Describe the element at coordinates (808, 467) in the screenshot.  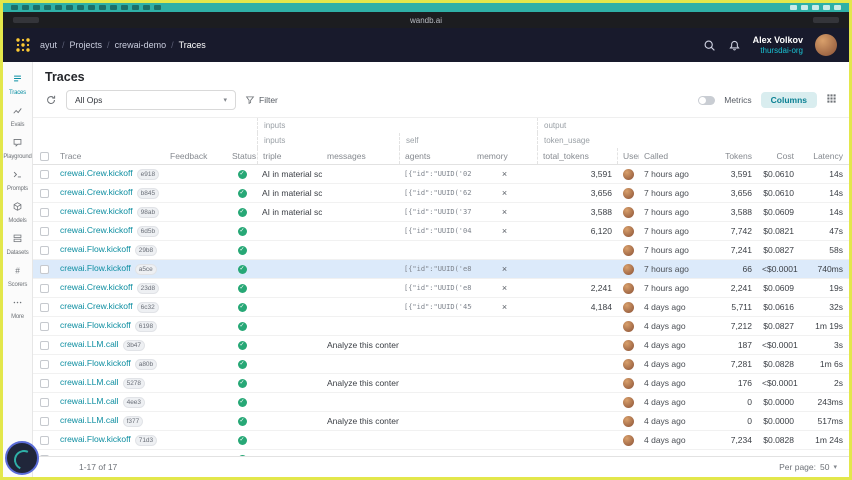
I see `per-page-select: Per page: 50 ▾` at that location.